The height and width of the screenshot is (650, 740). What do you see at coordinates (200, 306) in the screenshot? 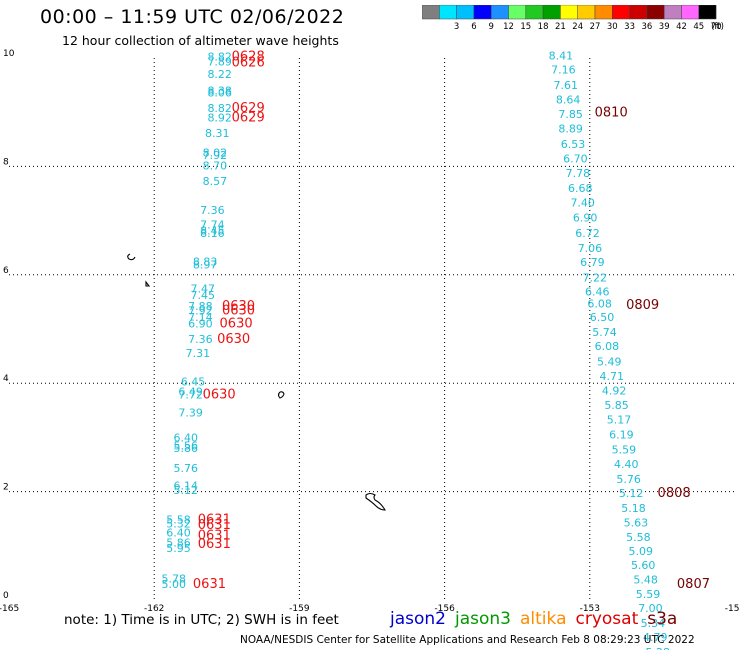
I see `wave-height-value: 7.88` at bounding box center [200, 306].